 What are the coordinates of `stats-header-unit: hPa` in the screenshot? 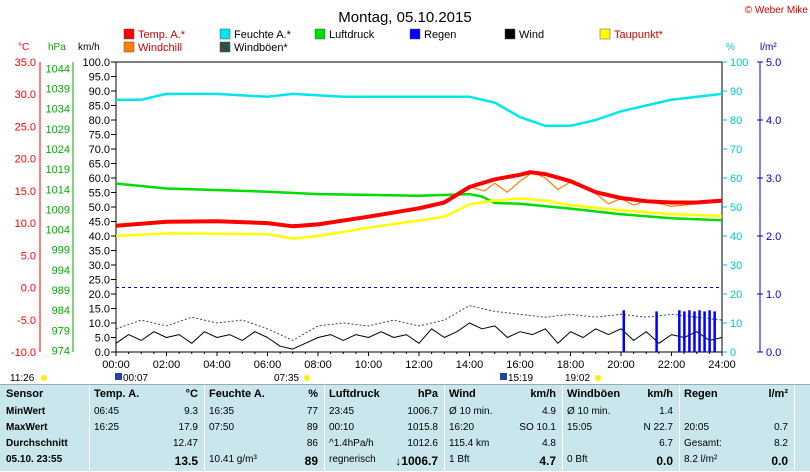 It's located at (427, 394).